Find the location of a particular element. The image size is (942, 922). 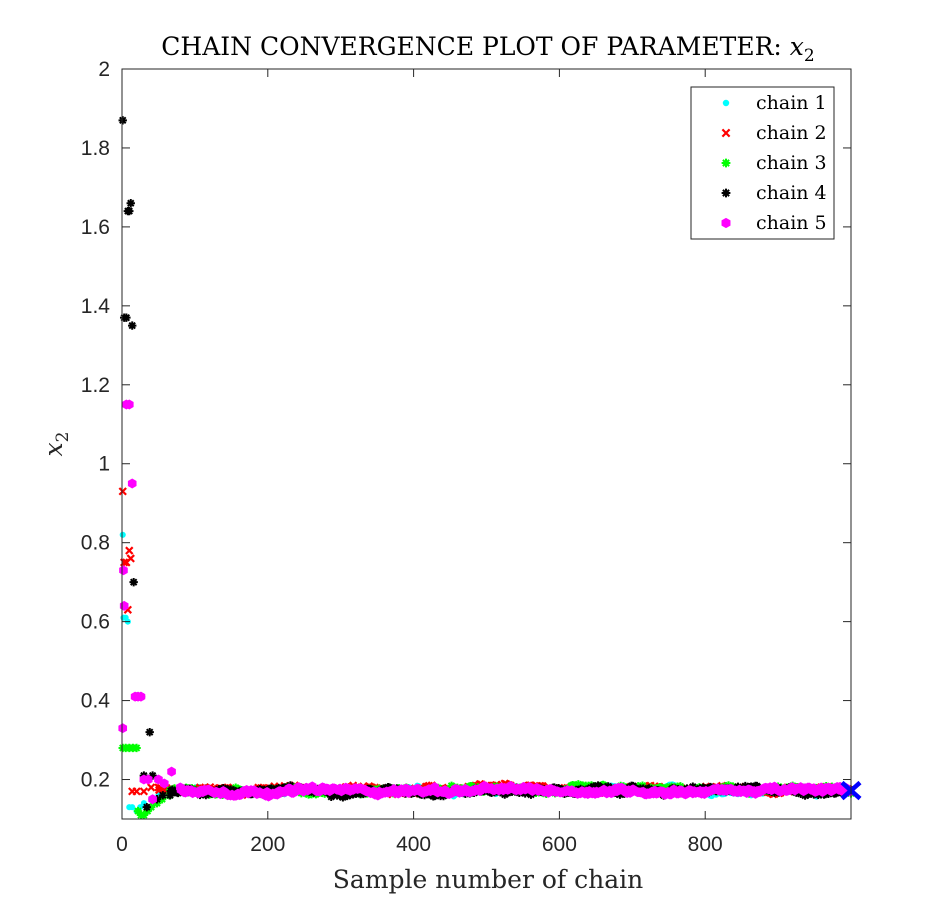

legend-label: chain 2 is located at coordinates (791, 133).